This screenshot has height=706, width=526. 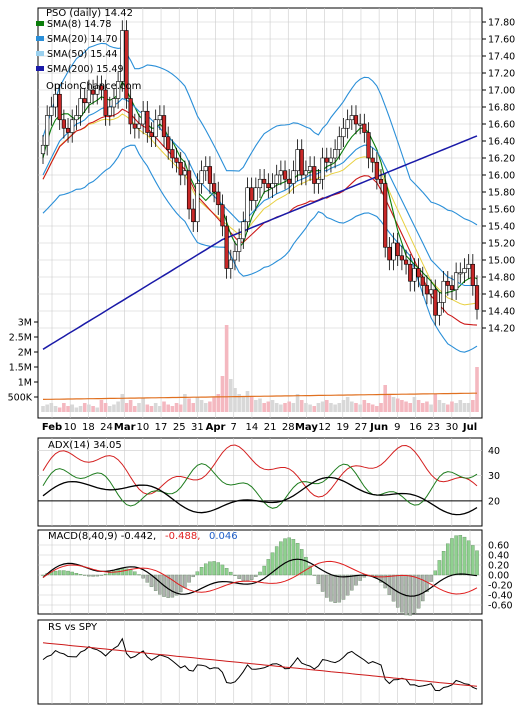 What do you see at coordinates (125, 427) in the screenshot?
I see `x-tick-label: Mar` at bounding box center [125, 427].